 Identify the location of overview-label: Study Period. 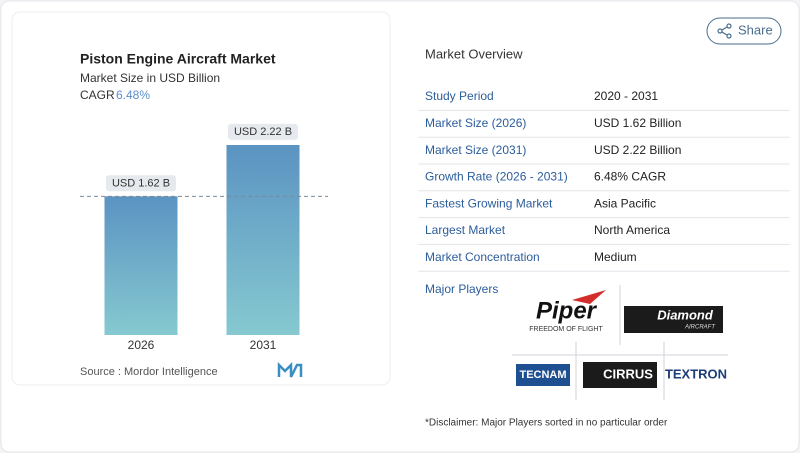
(459, 96).